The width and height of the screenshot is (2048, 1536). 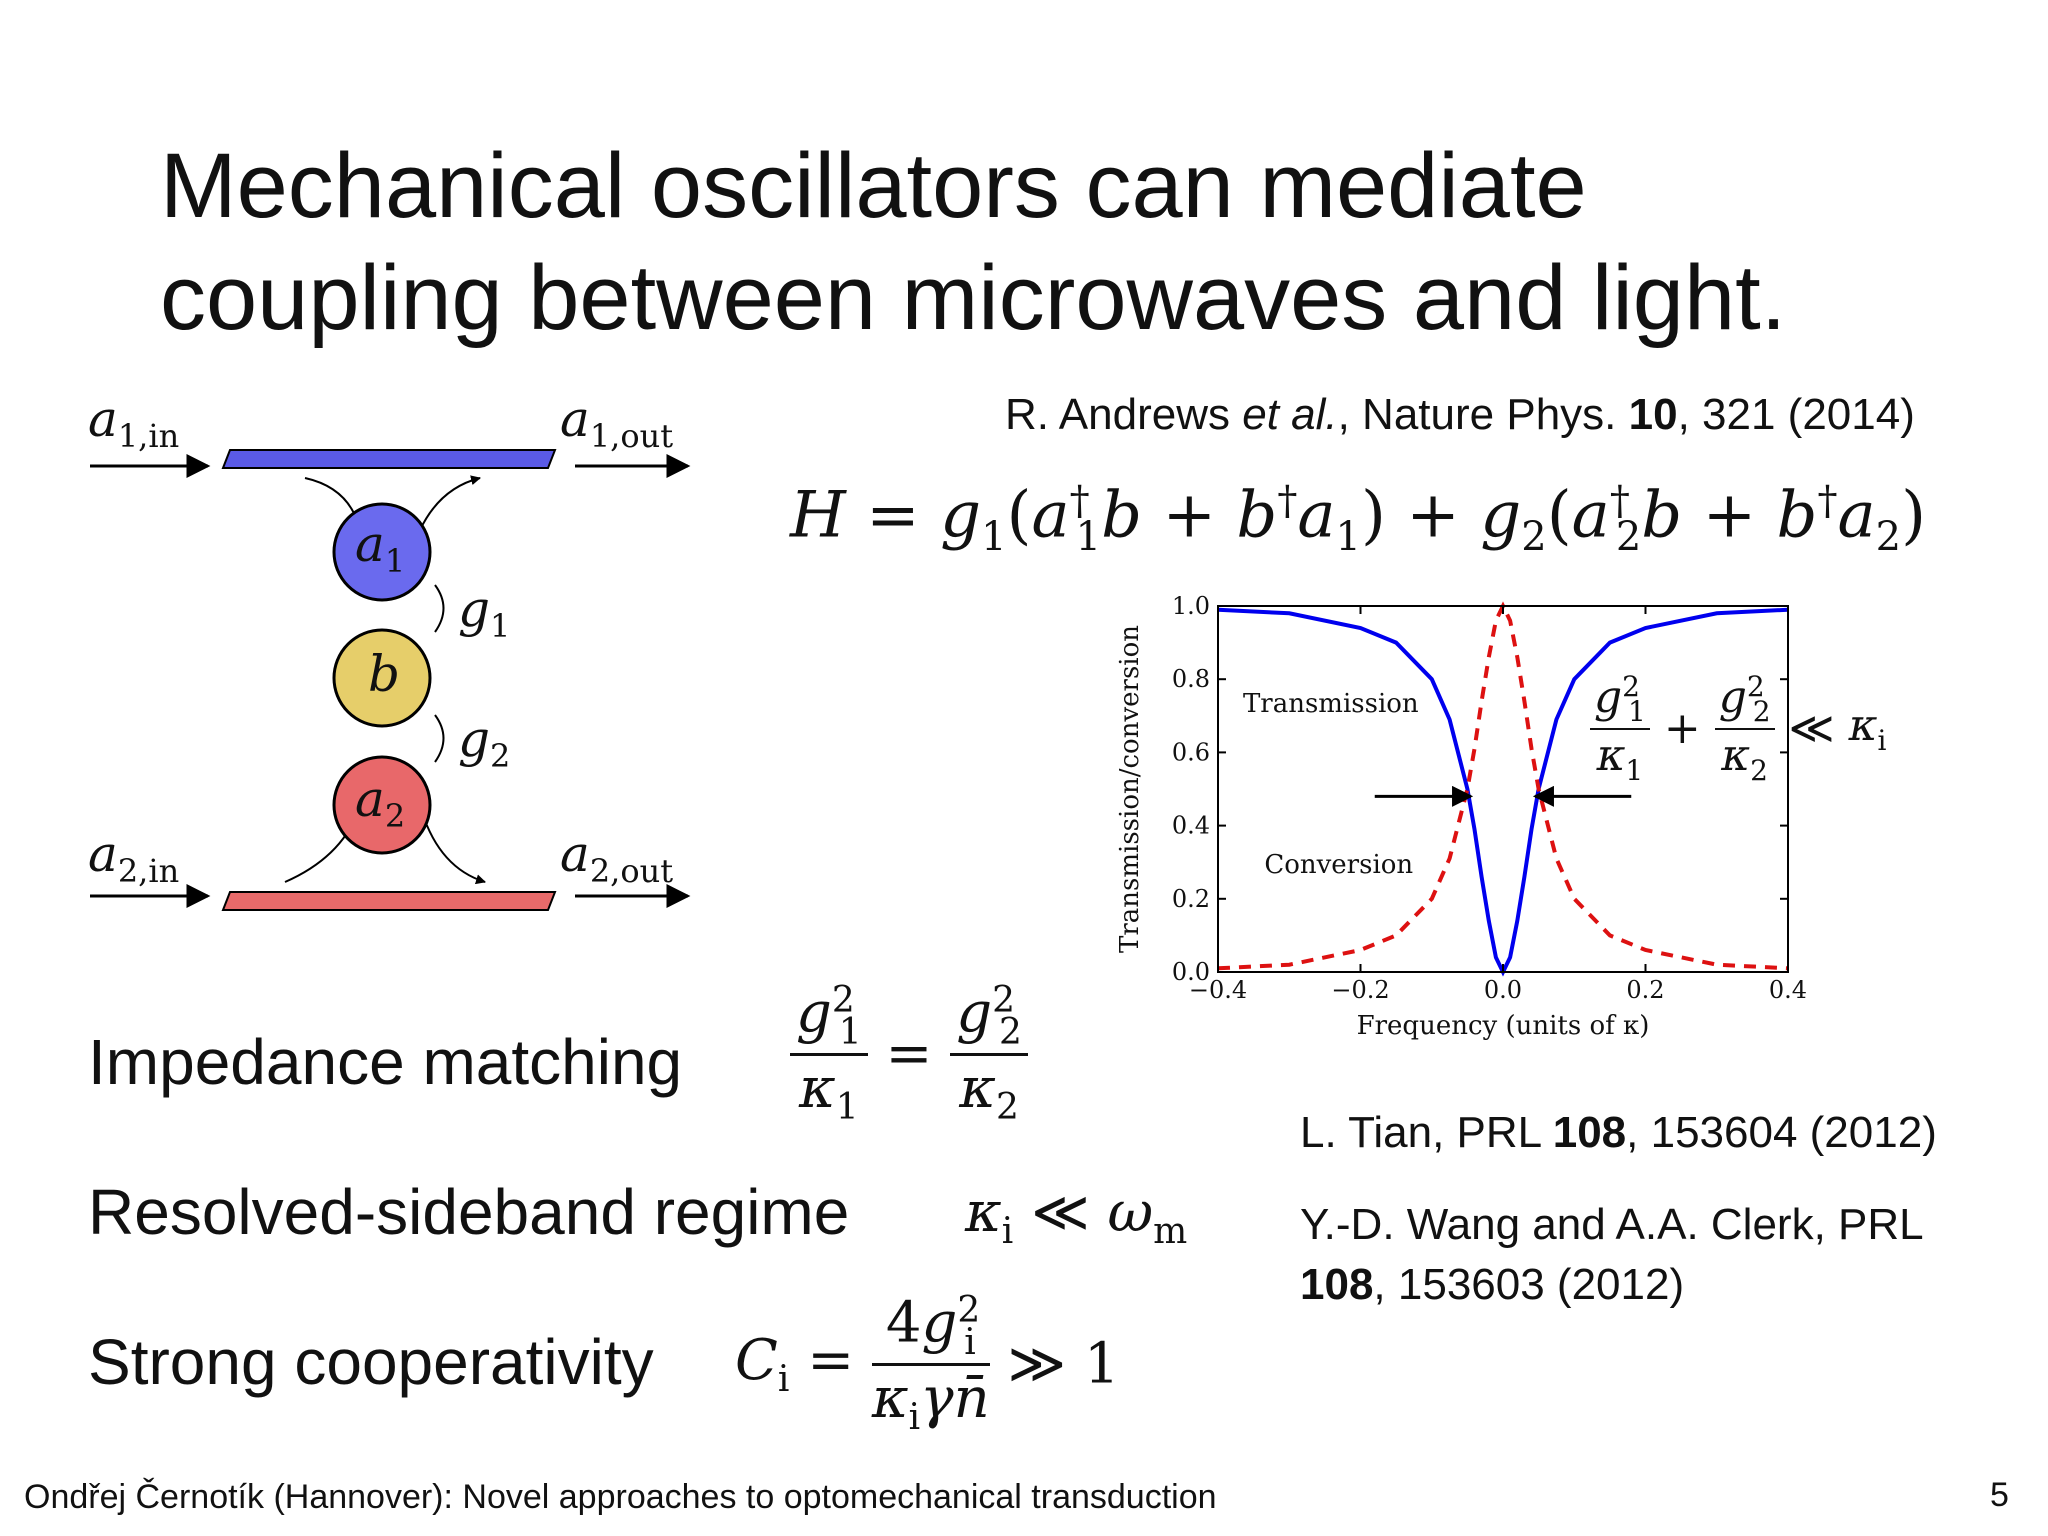 I want to click on mode-a1-circle, so click(x=382, y=552).